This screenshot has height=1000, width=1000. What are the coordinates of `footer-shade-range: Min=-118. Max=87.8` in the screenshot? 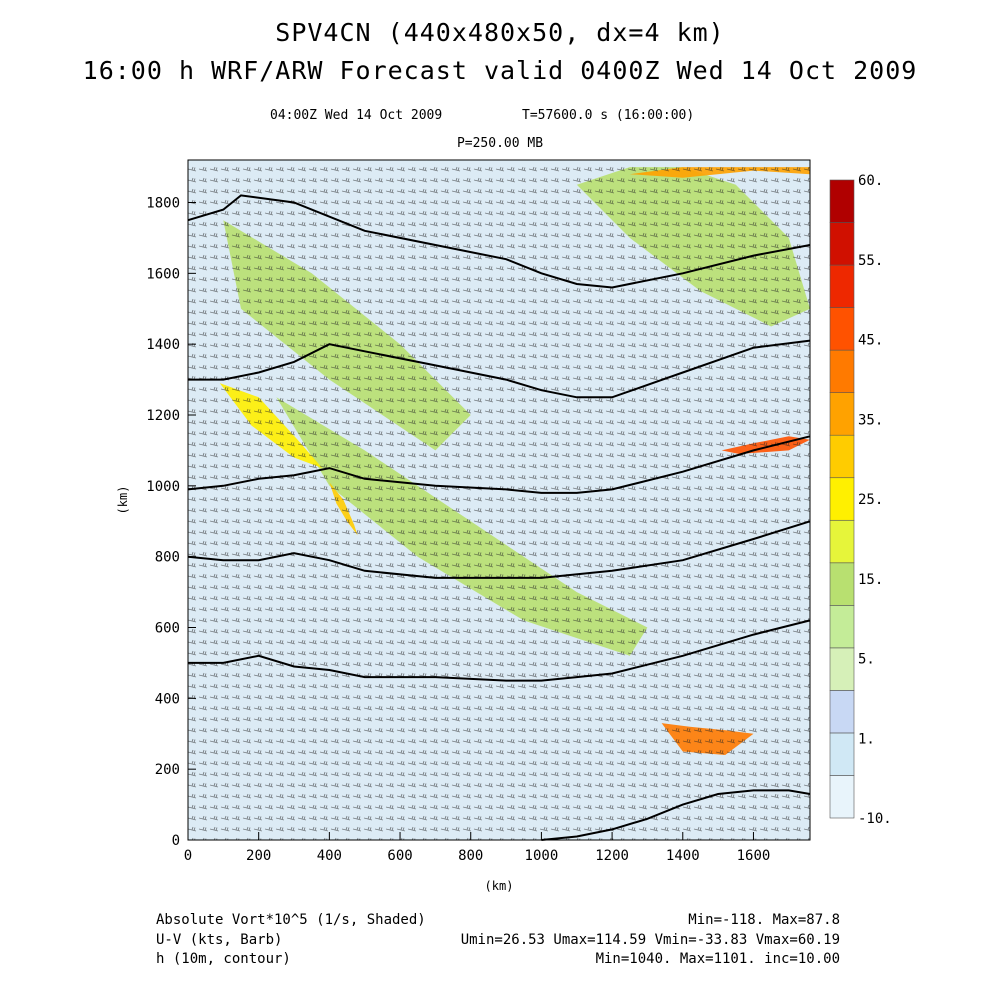 It's located at (764, 920).